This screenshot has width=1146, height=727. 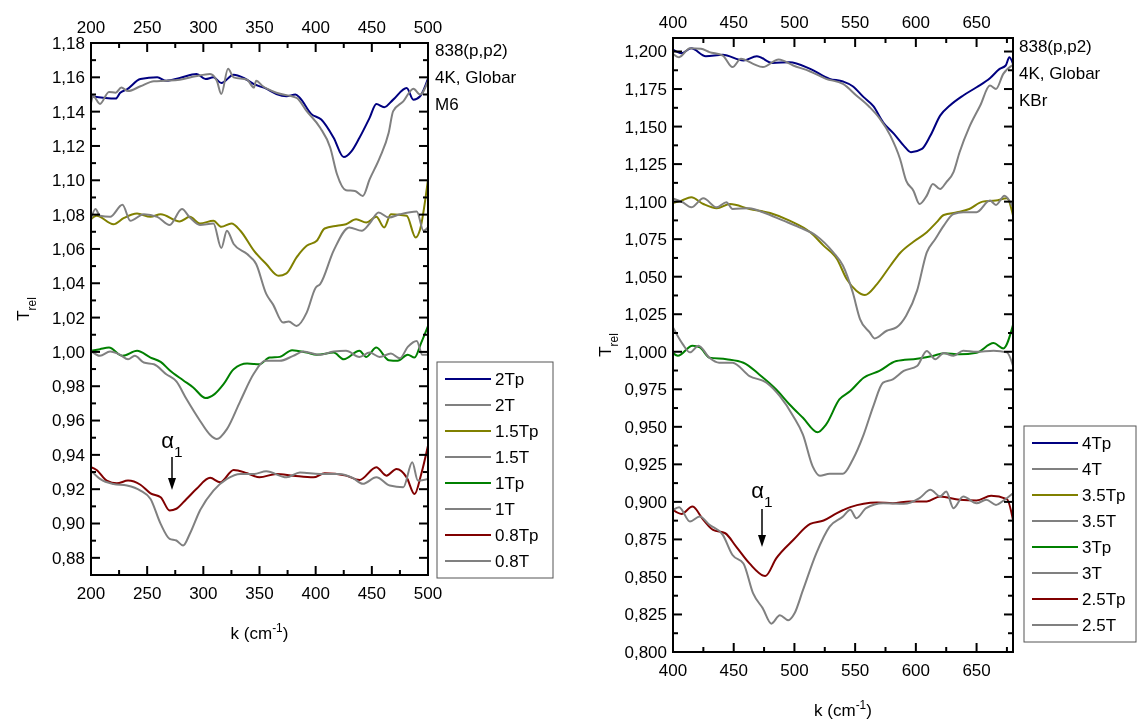 I want to click on x2-tick-label: 550, so click(x=855, y=670).